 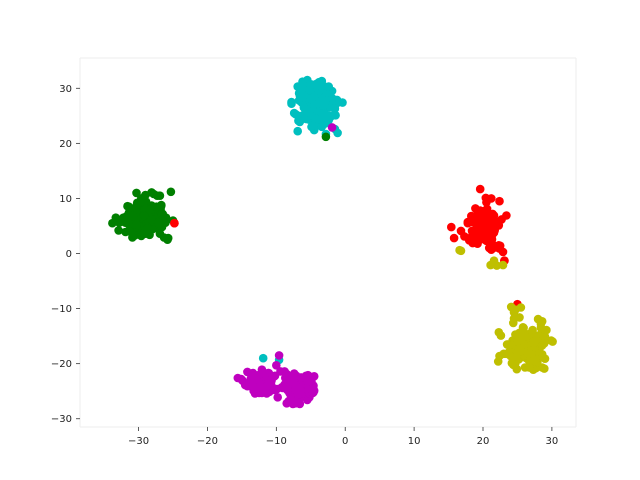 What do you see at coordinates (138, 441) in the screenshot?
I see `x-tick-label: −30` at bounding box center [138, 441].